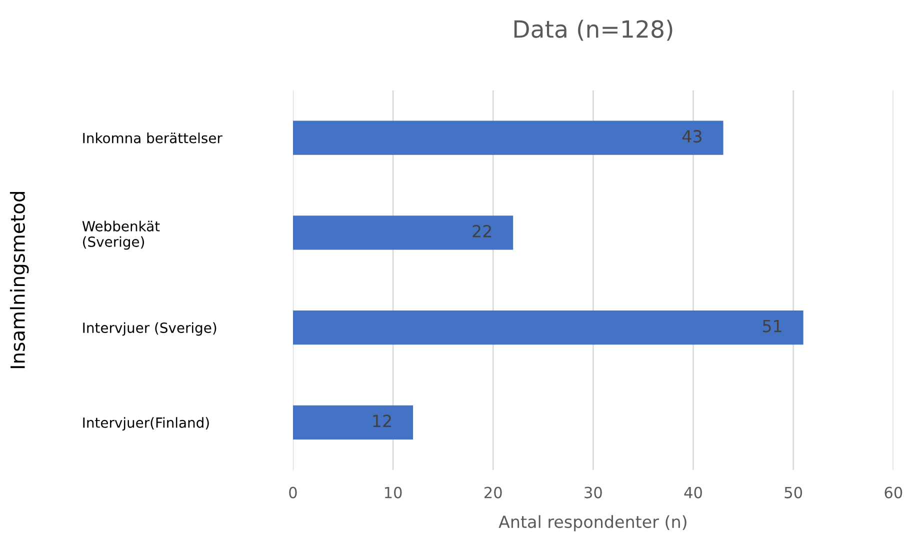 Image resolution: width=907 pixels, height=558 pixels. What do you see at coordinates (481, 231) in the screenshot?
I see `data-label: 22` at bounding box center [481, 231].